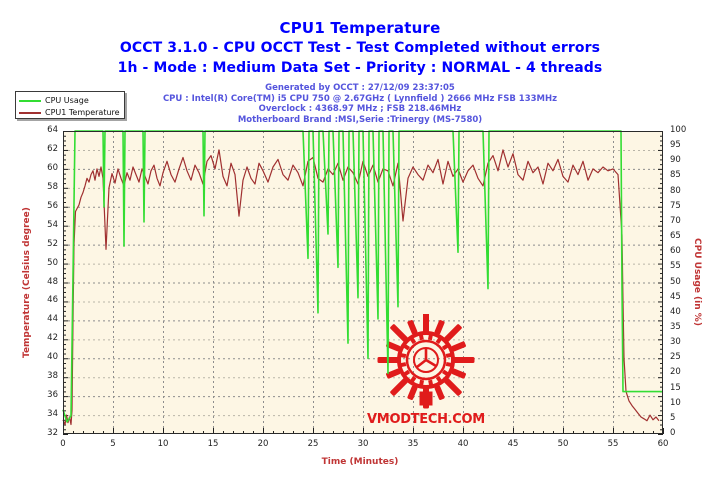 The image size is (720, 480). What do you see at coordinates (675, 251) in the screenshot?
I see `y2-tick-label: 60` at bounding box center [675, 251].